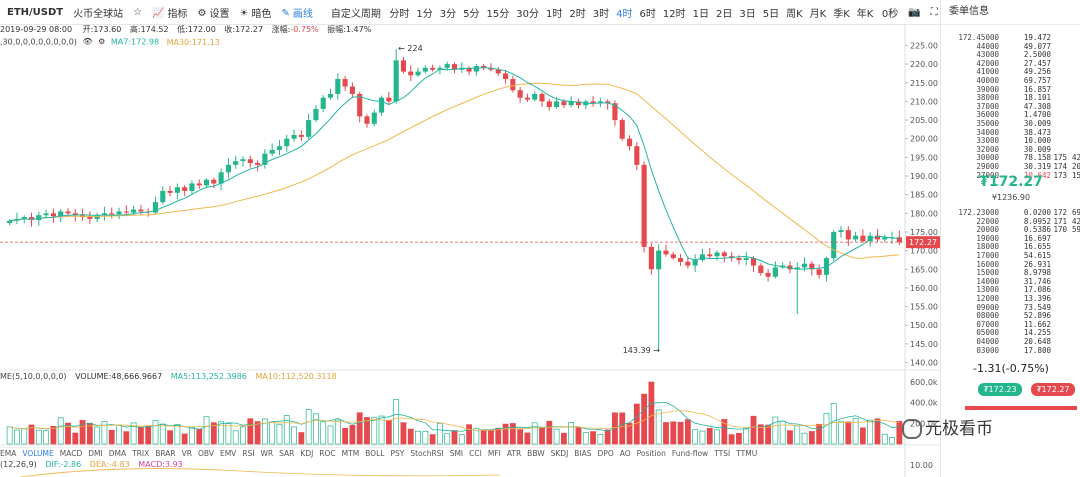 The width and height of the screenshot is (1080, 477). Describe the element at coordinates (296, 12) in the screenshot. I see `draw-line-button: ✎ 画线` at that location.